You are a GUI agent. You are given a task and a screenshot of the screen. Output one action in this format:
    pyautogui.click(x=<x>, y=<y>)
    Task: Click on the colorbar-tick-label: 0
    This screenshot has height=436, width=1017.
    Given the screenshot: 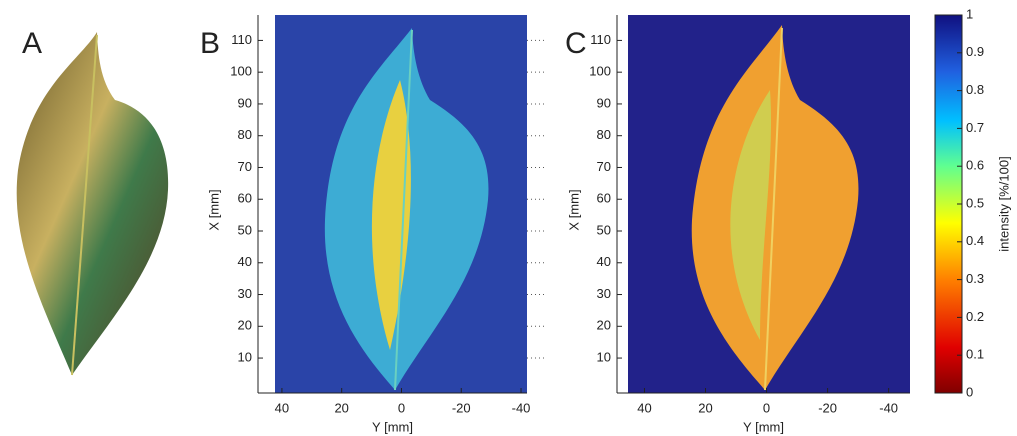 What is the action you would take?
    pyautogui.click(x=969, y=391)
    